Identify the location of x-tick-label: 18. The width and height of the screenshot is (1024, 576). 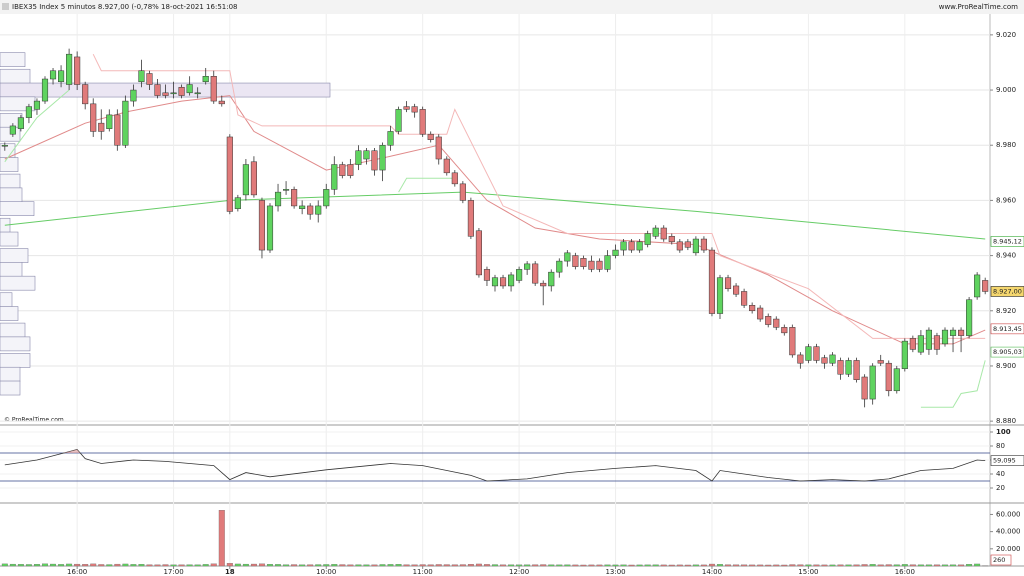
(230, 572).